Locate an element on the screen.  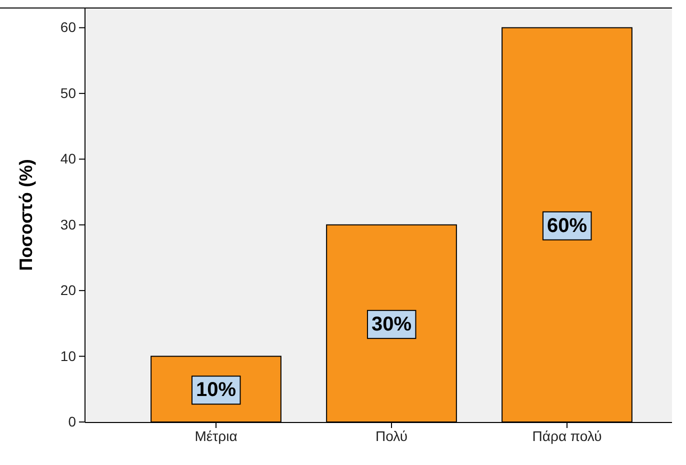
y-tick-label: 30 is located at coordinates (68, 224).